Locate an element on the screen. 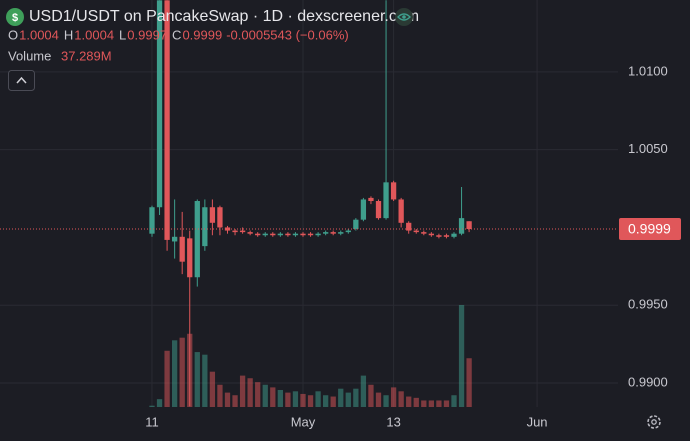 Image resolution: width=690 pixels, height=441 pixels. change-value: -0.0005543 (−0.06%) is located at coordinates (287, 34).